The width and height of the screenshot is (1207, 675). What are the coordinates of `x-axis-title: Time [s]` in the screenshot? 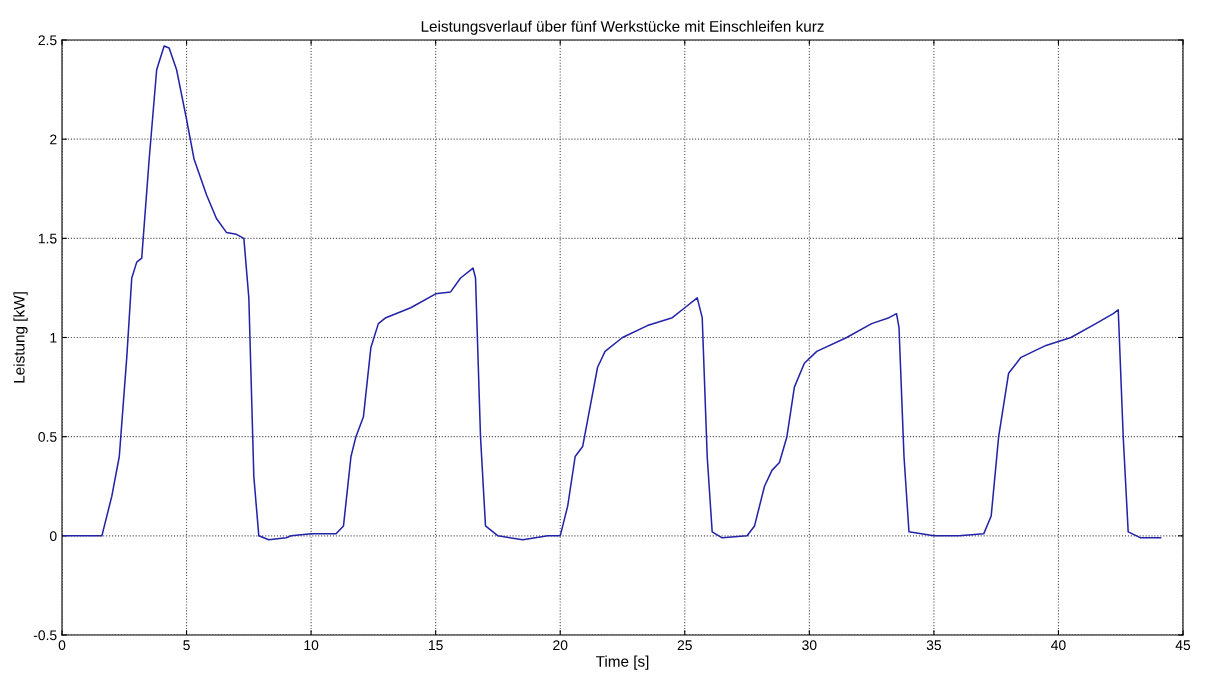 It's located at (622, 662).